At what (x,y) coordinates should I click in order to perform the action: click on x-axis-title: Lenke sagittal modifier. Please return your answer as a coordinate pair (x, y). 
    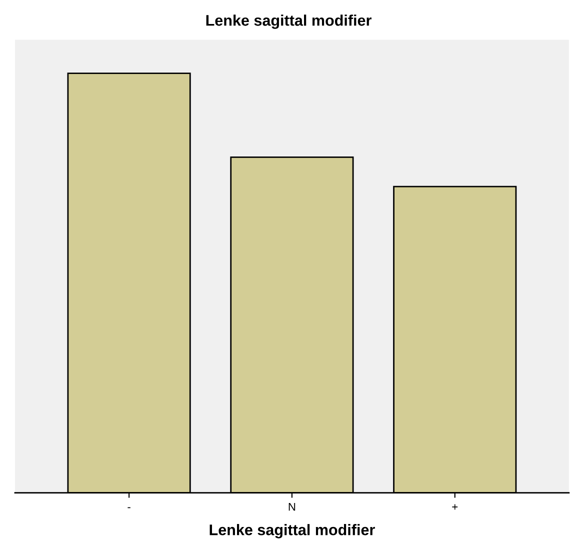
    Looking at the image, I should click on (292, 531).